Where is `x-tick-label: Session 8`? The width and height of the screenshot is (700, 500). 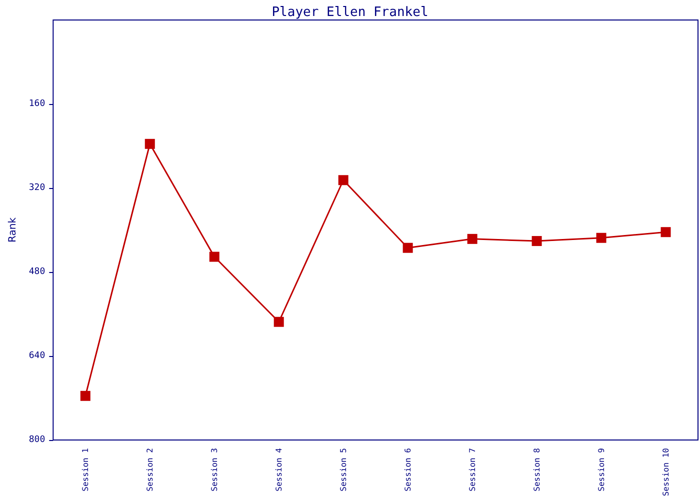 x-tick-label: Session 8 is located at coordinates (537, 470).